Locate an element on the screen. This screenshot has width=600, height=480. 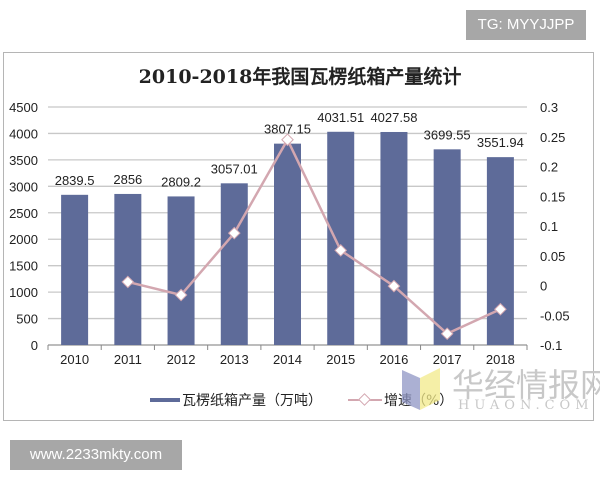
y-right-tick: -0.05 is located at coordinates (555, 315).